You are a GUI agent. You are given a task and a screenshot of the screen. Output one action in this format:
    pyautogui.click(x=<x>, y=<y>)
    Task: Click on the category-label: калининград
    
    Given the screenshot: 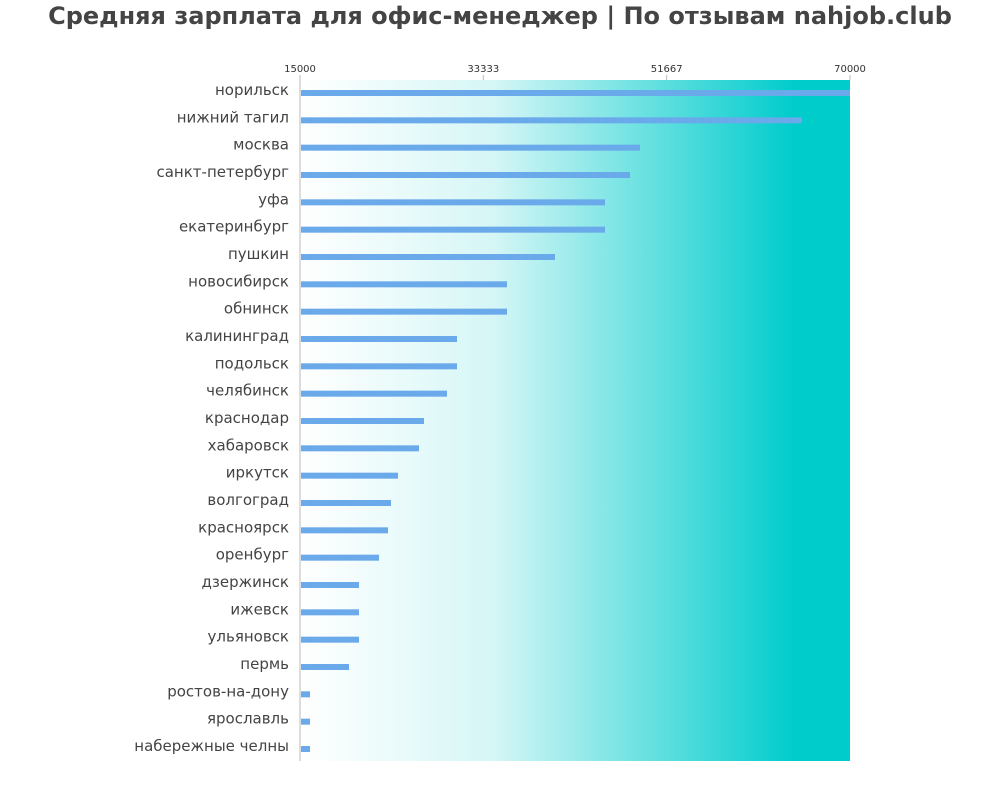 What is the action you would take?
    pyautogui.click(x=237, y=336)
    